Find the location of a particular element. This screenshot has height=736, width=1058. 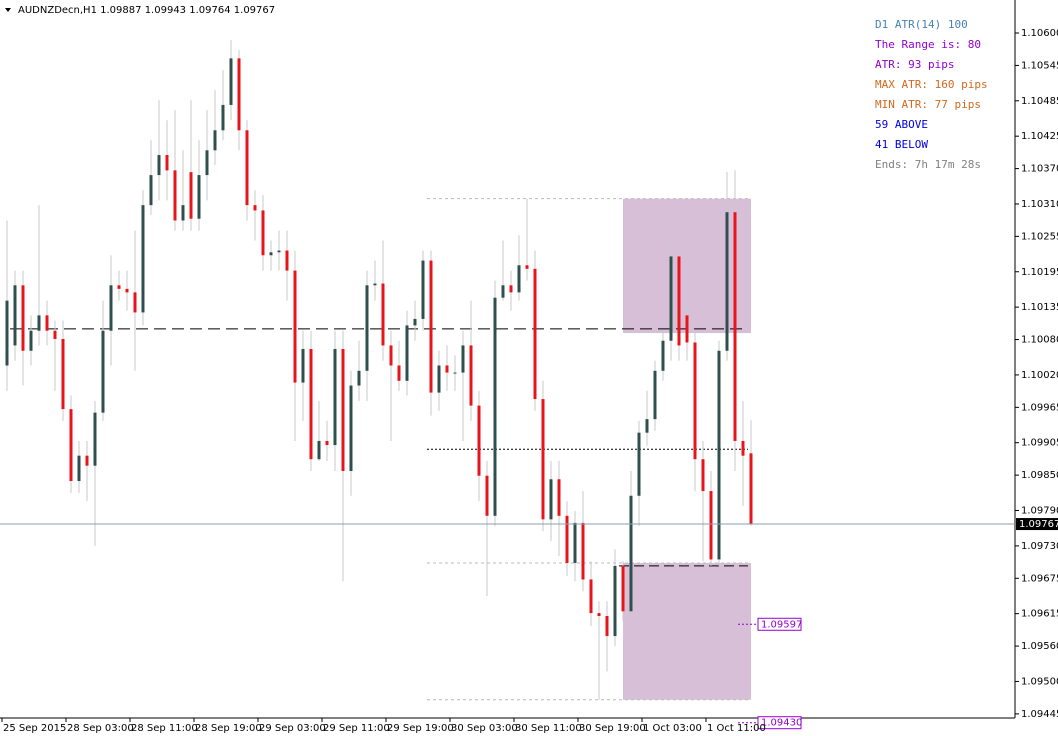

x-tick-label: 28 Sep 19:00 is located at coordinates (228, 728).